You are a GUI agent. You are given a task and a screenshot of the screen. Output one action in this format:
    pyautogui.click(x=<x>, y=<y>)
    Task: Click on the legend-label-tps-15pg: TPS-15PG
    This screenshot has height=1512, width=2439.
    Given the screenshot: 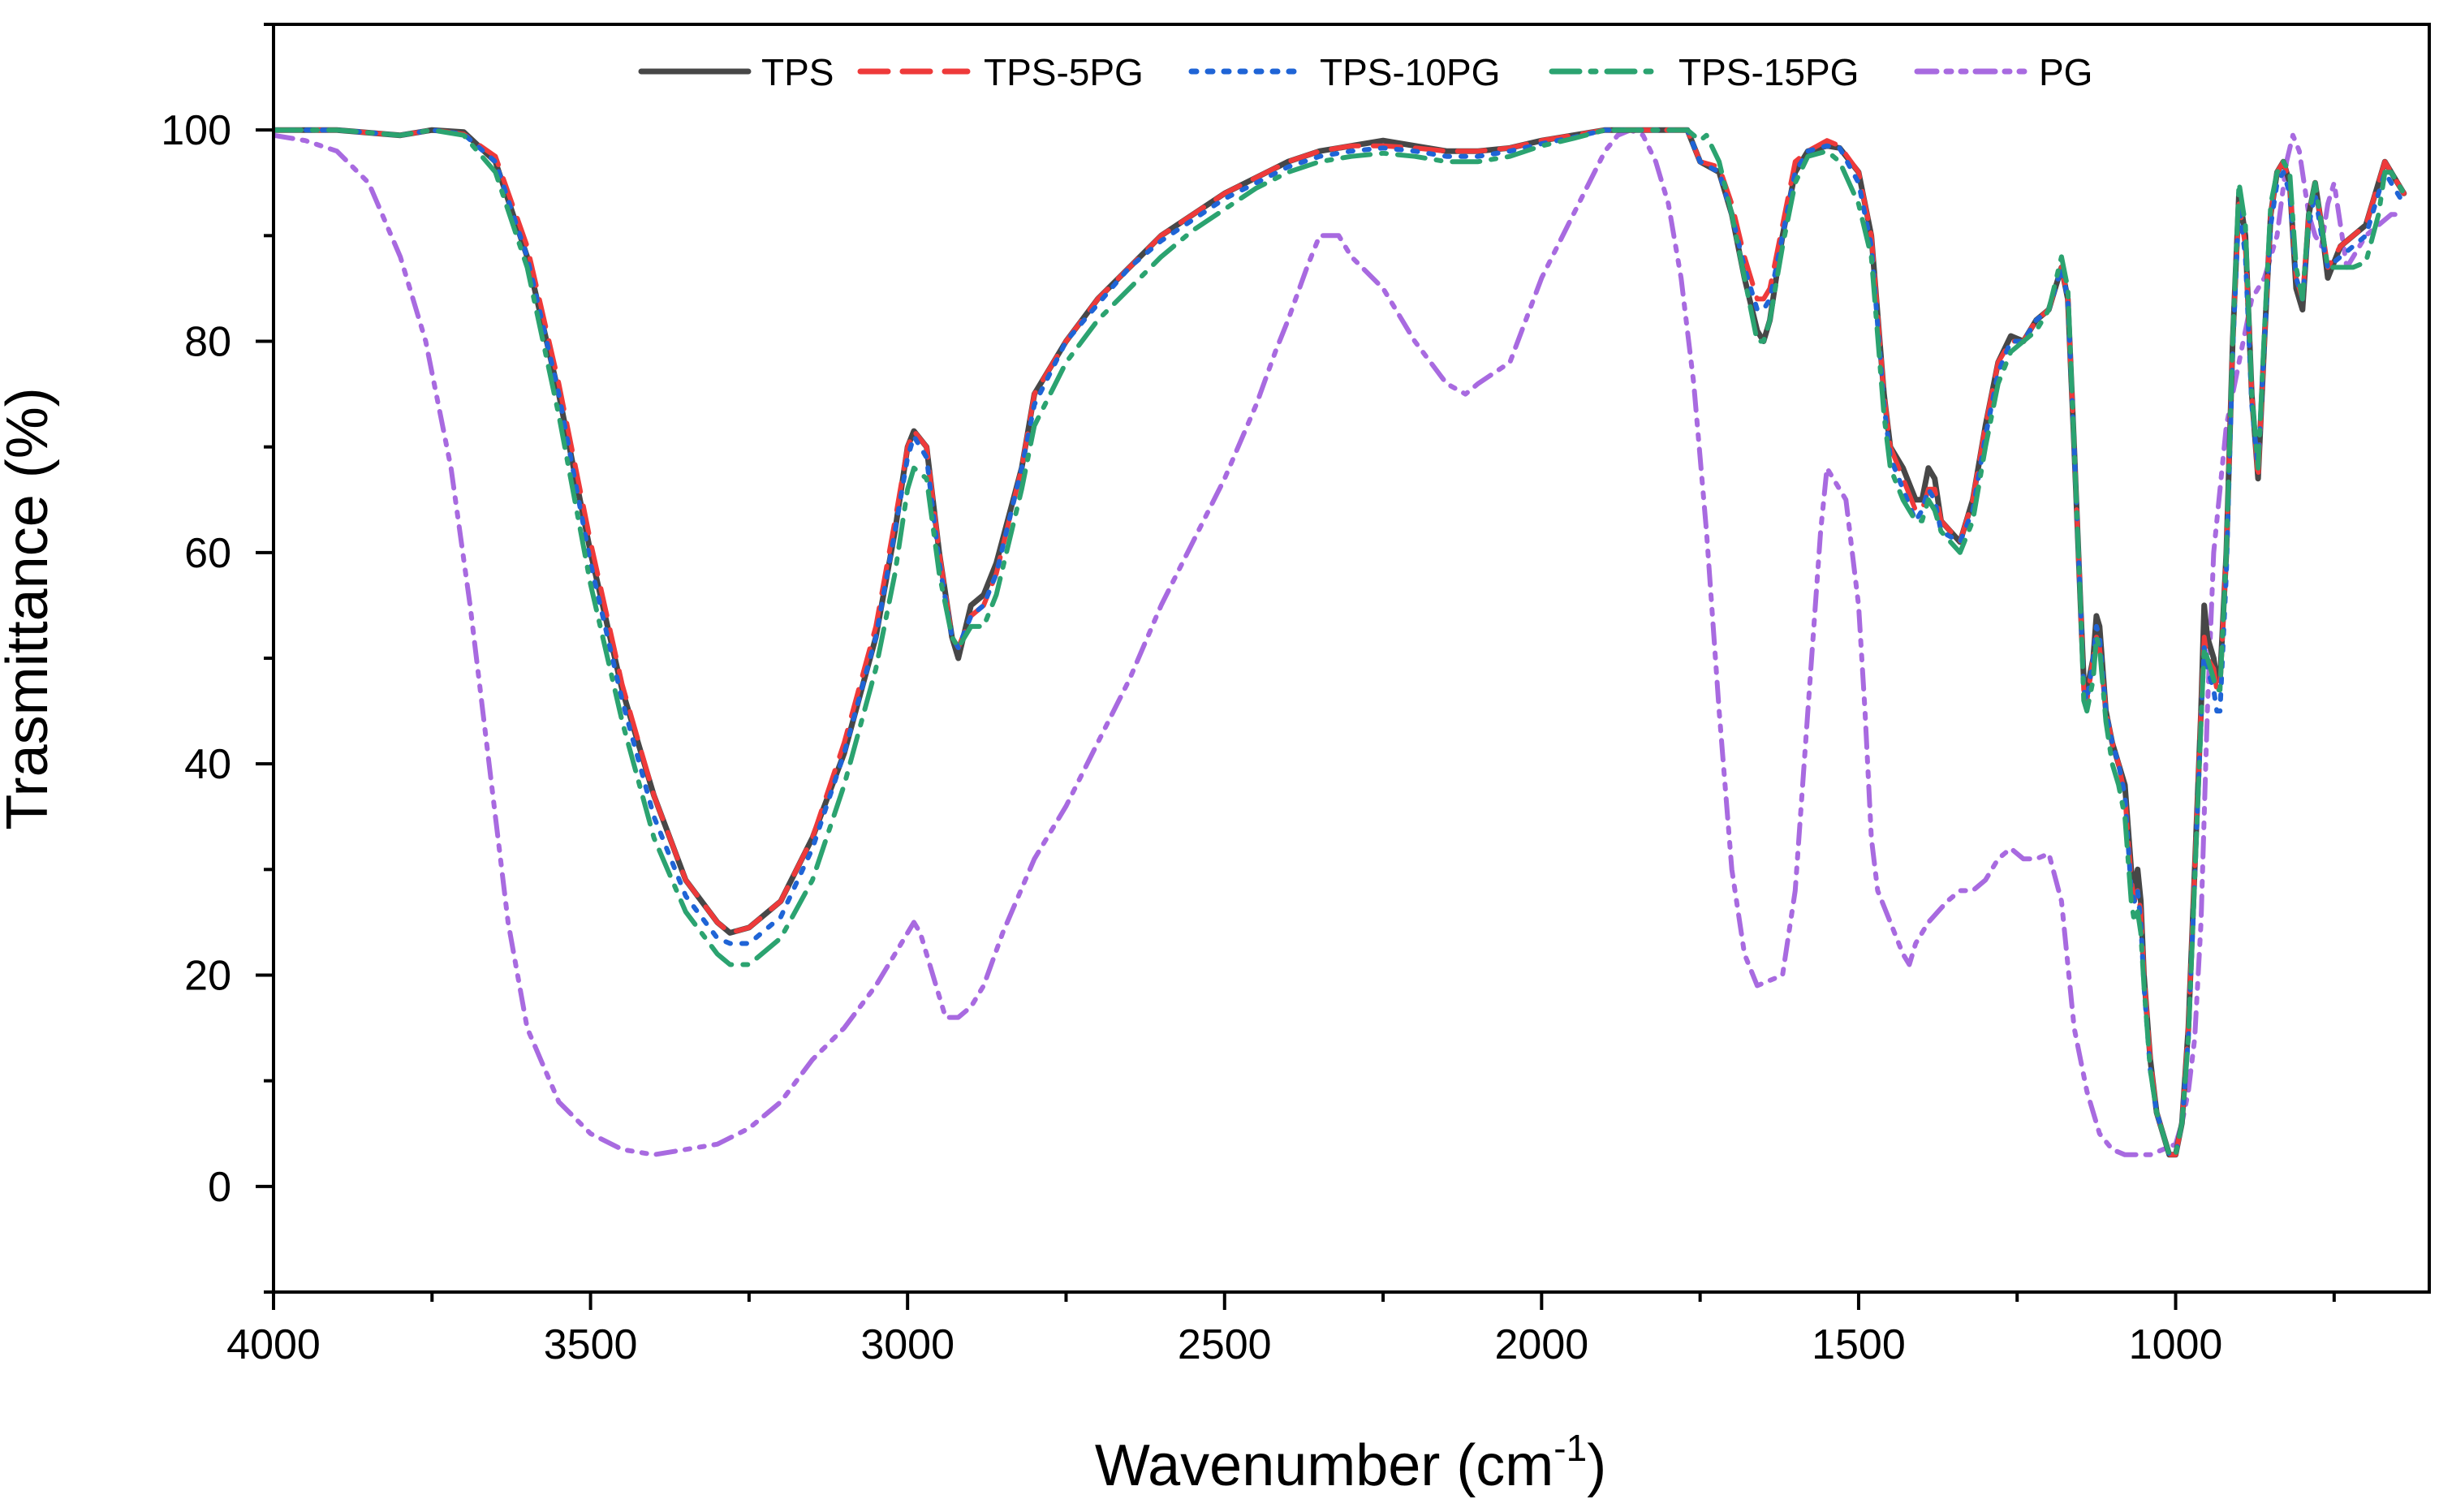 What is the action you would take?
    pyautogui.click(x=1768, y=72)
    